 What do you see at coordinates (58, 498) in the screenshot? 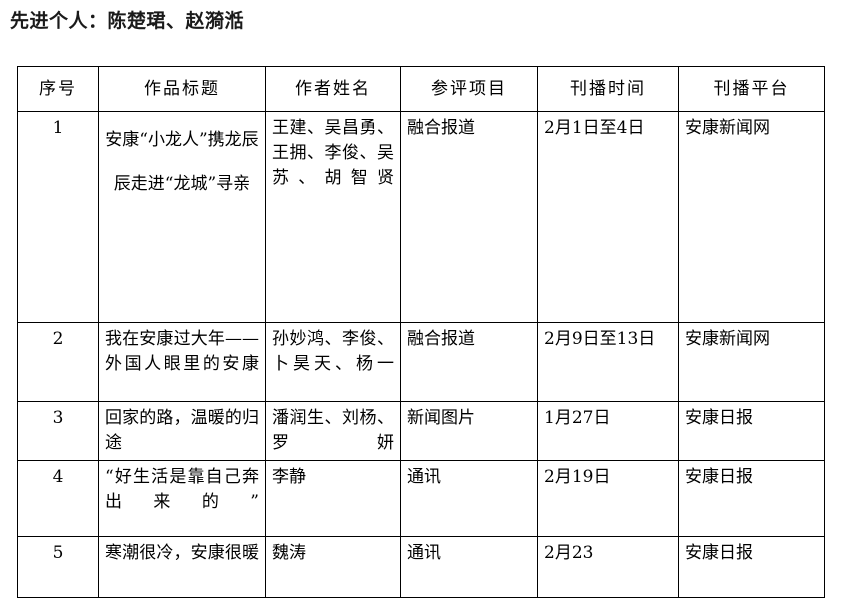
I see `cell-seq: 4` at bounding box center [58, 498].